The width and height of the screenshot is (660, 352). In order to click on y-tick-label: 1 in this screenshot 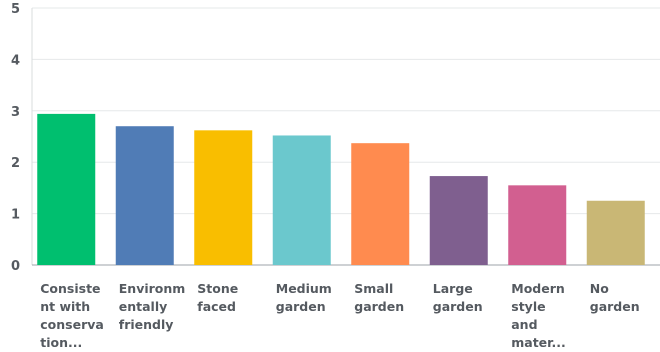, I will do `click(15, 215)`.